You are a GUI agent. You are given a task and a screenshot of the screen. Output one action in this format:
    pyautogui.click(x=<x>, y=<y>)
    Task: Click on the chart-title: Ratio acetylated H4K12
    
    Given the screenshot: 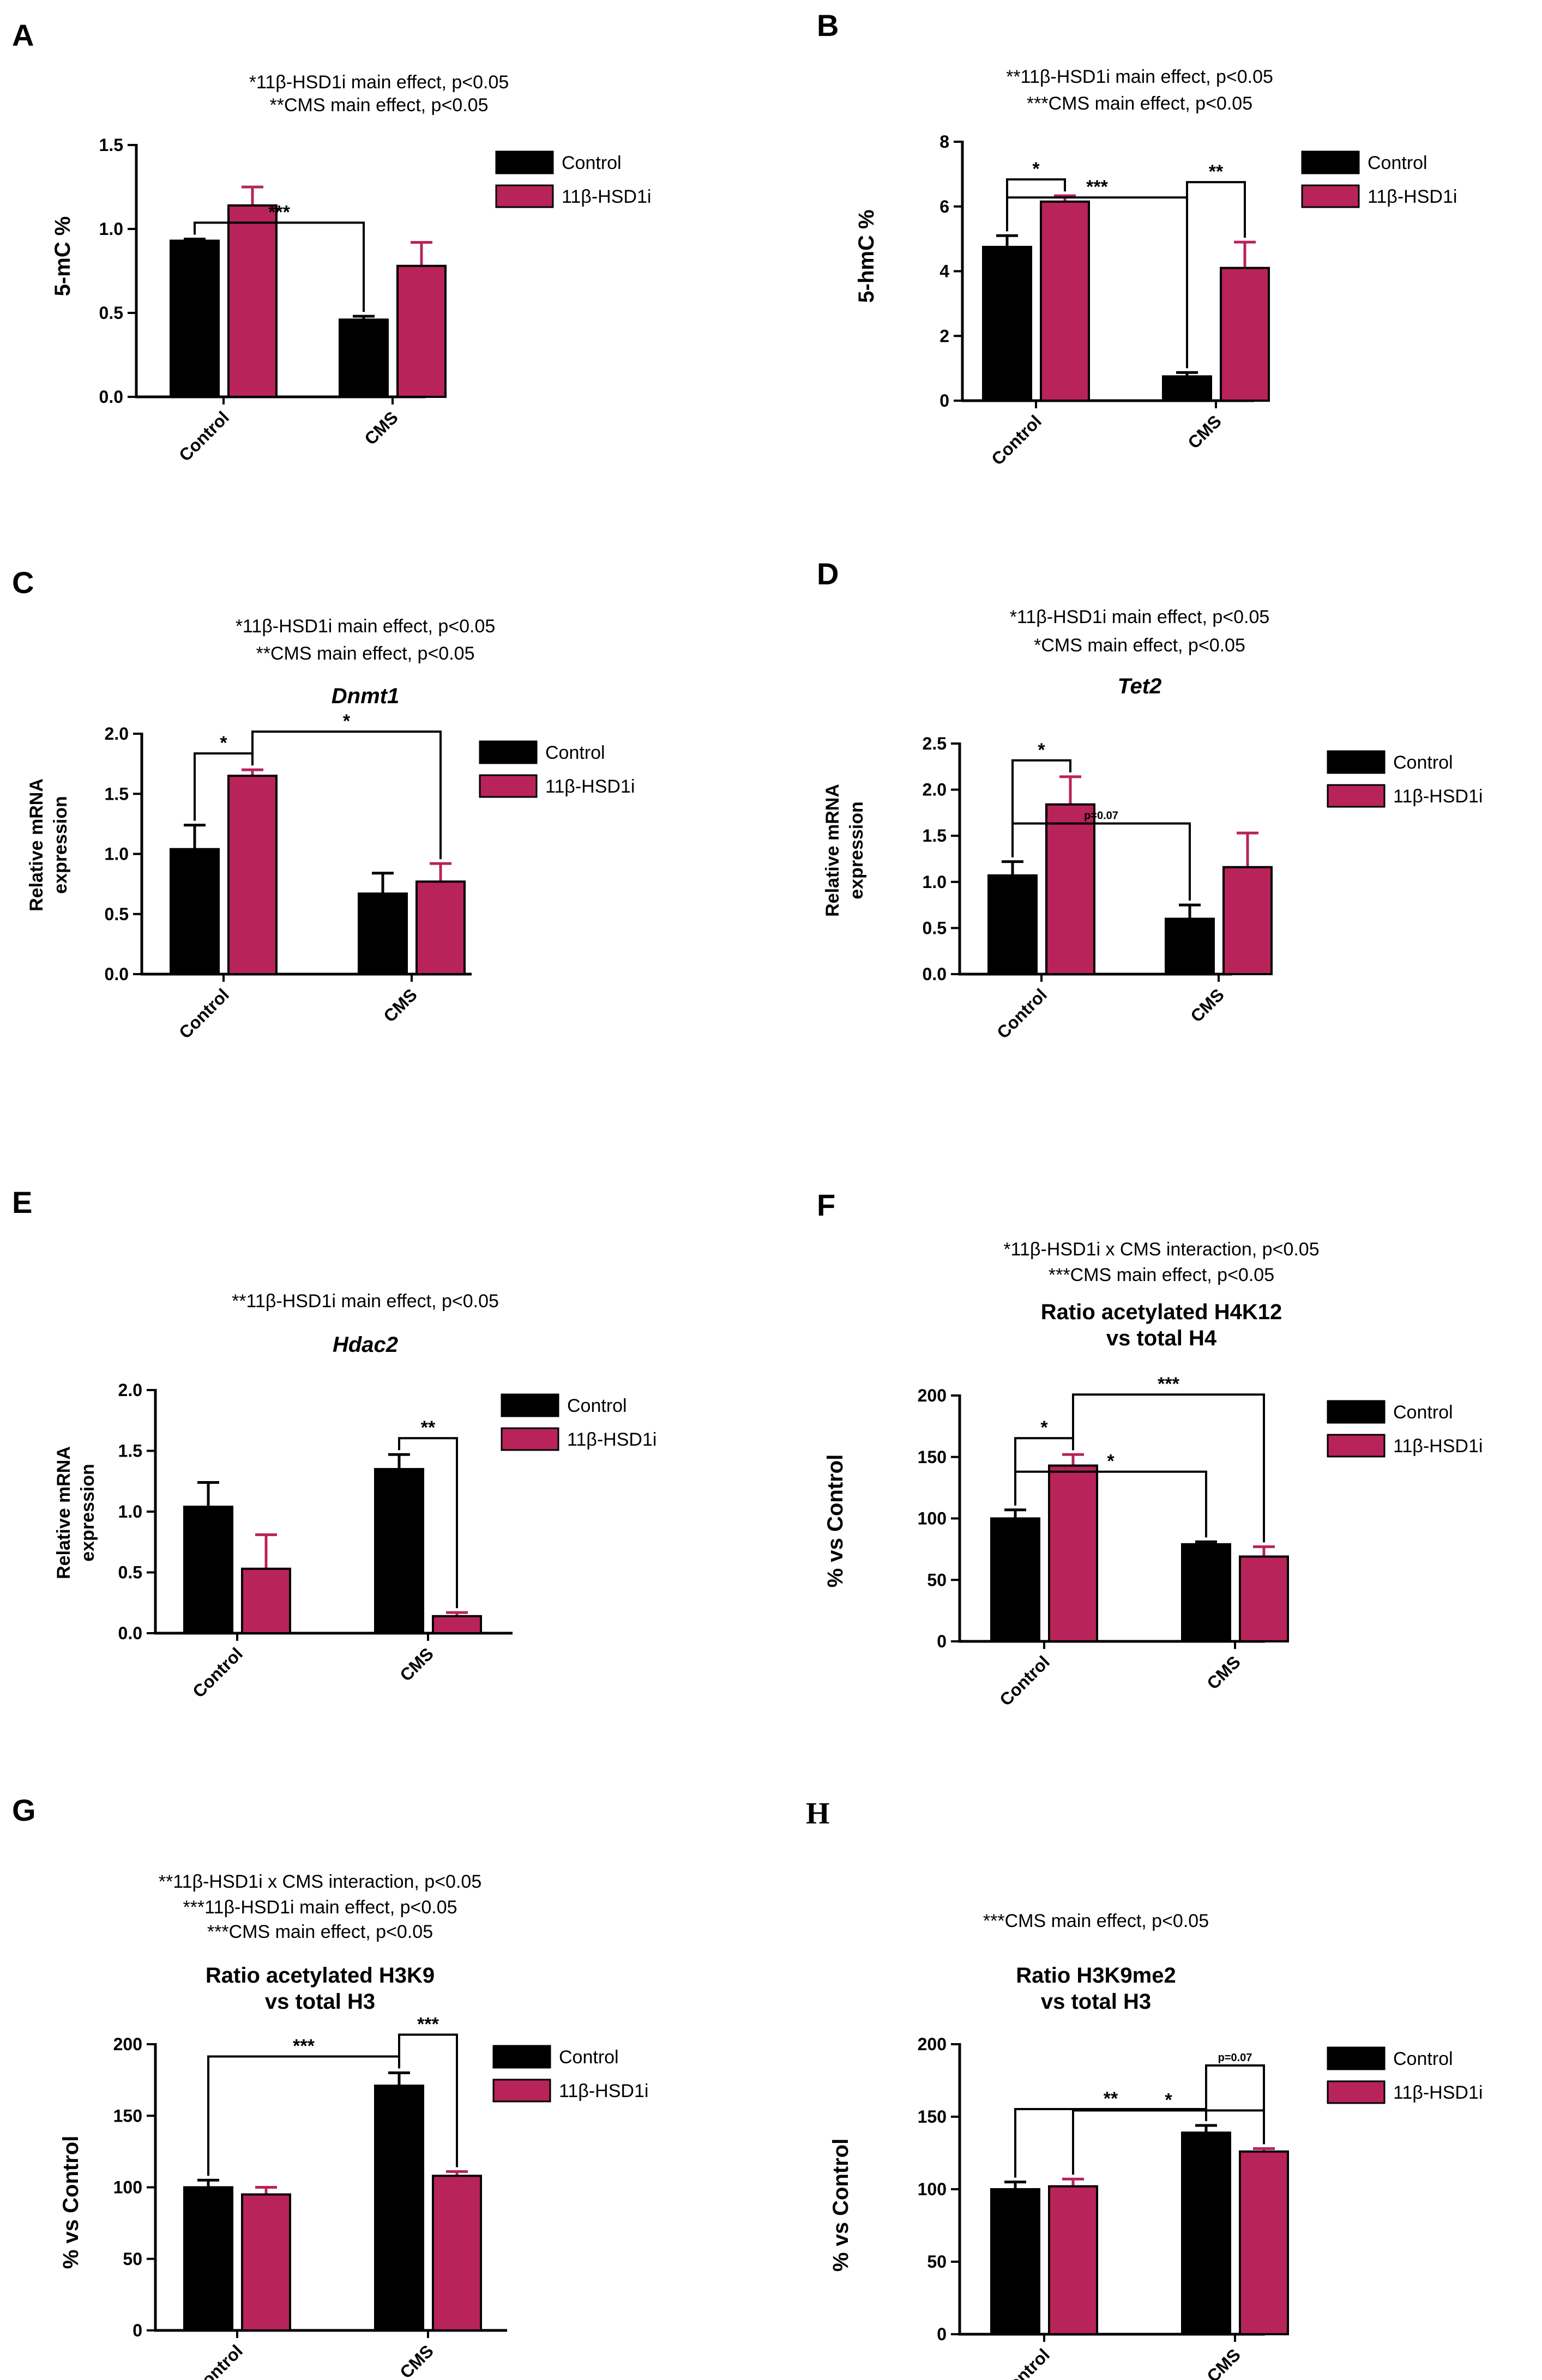 What is the action you would take?
    pyautogui.click(x=1161, y=1312)
    